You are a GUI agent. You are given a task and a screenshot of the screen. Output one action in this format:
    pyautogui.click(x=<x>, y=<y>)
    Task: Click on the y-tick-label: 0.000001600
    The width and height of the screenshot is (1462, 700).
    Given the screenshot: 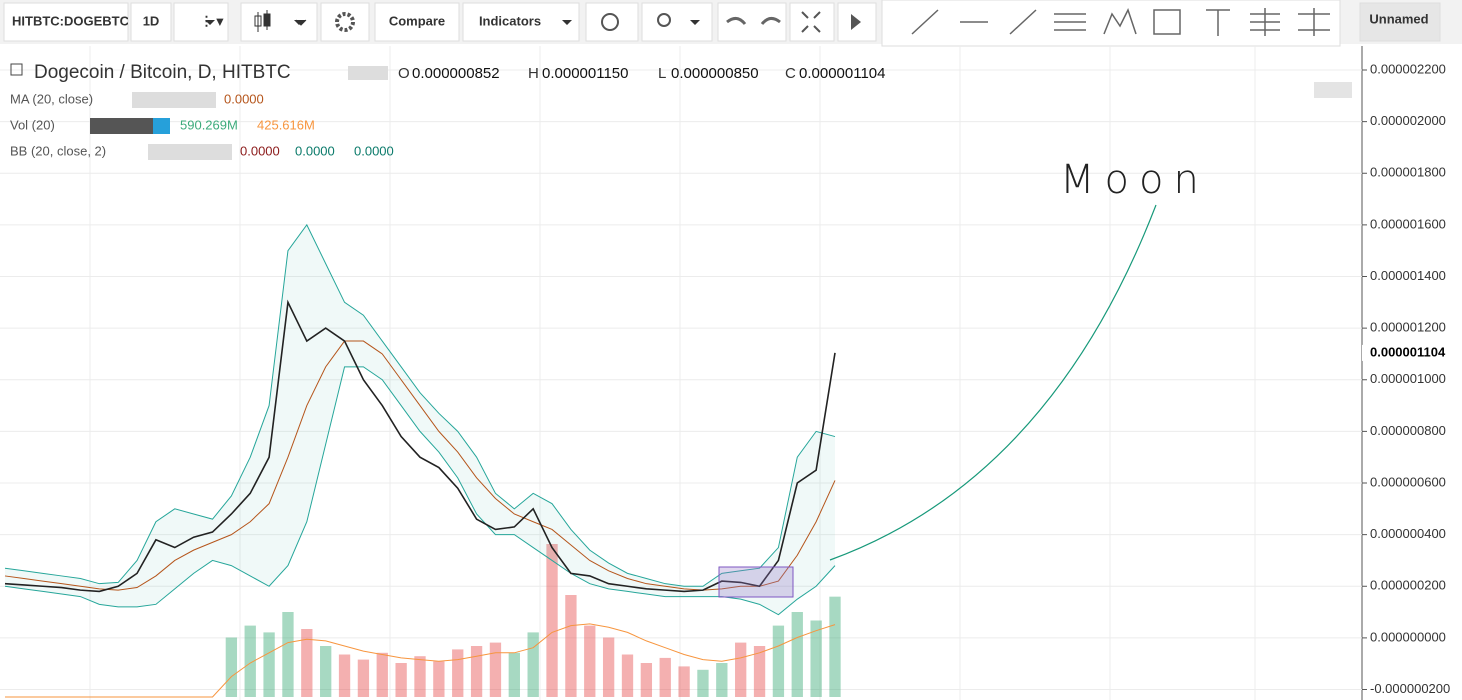 What is the action you would take?
    pyautogui.click(x=1408, y=223)
    